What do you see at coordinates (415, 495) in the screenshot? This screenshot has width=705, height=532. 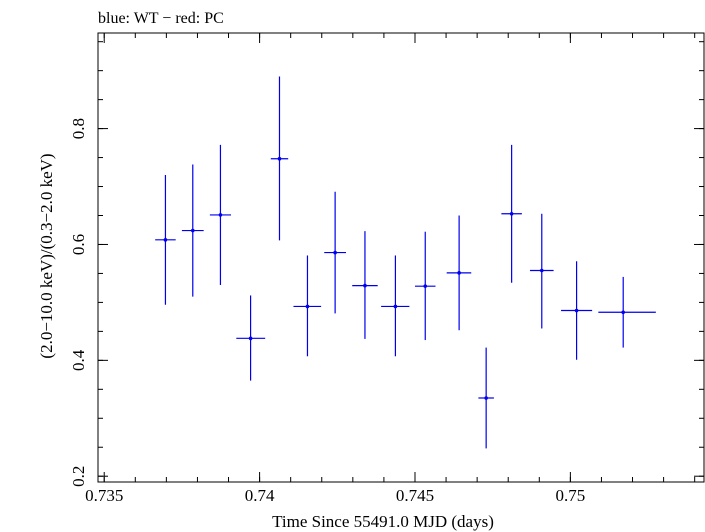 I see `x-tick-label: 0.745` at bounding box center [415, 495].